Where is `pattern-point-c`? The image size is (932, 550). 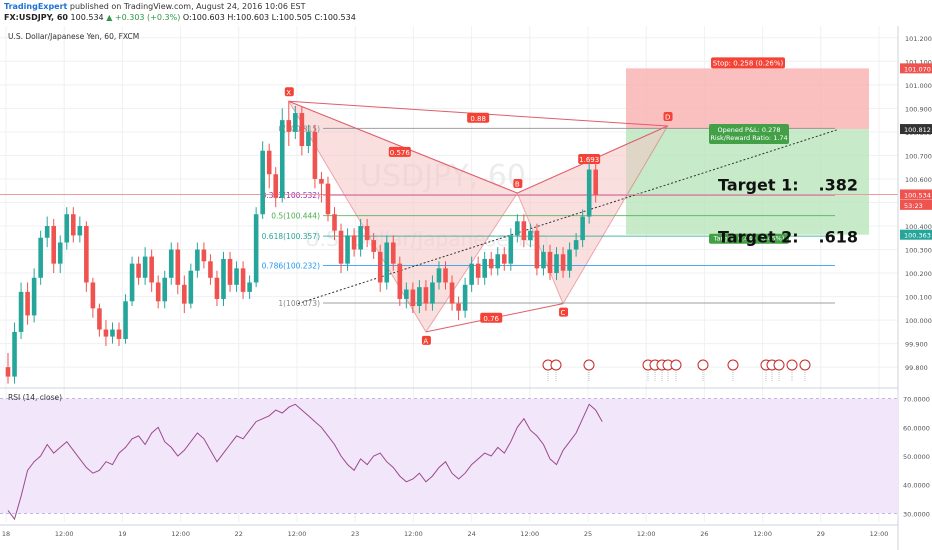
pattern-point-c is located at coordinates (564, 312).